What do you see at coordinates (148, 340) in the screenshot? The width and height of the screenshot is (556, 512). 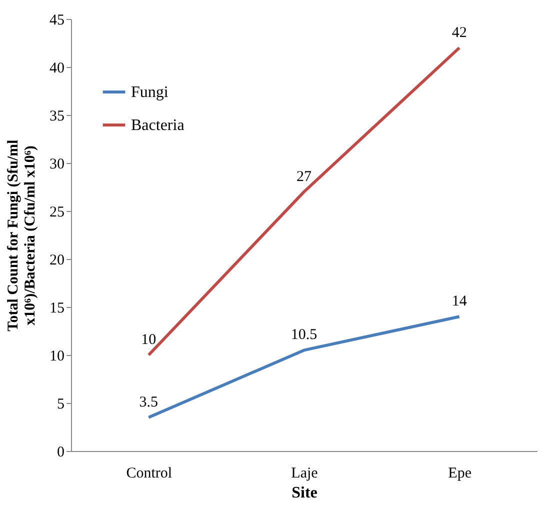 I see `data-label: 10` at bounding box center [148, 340].